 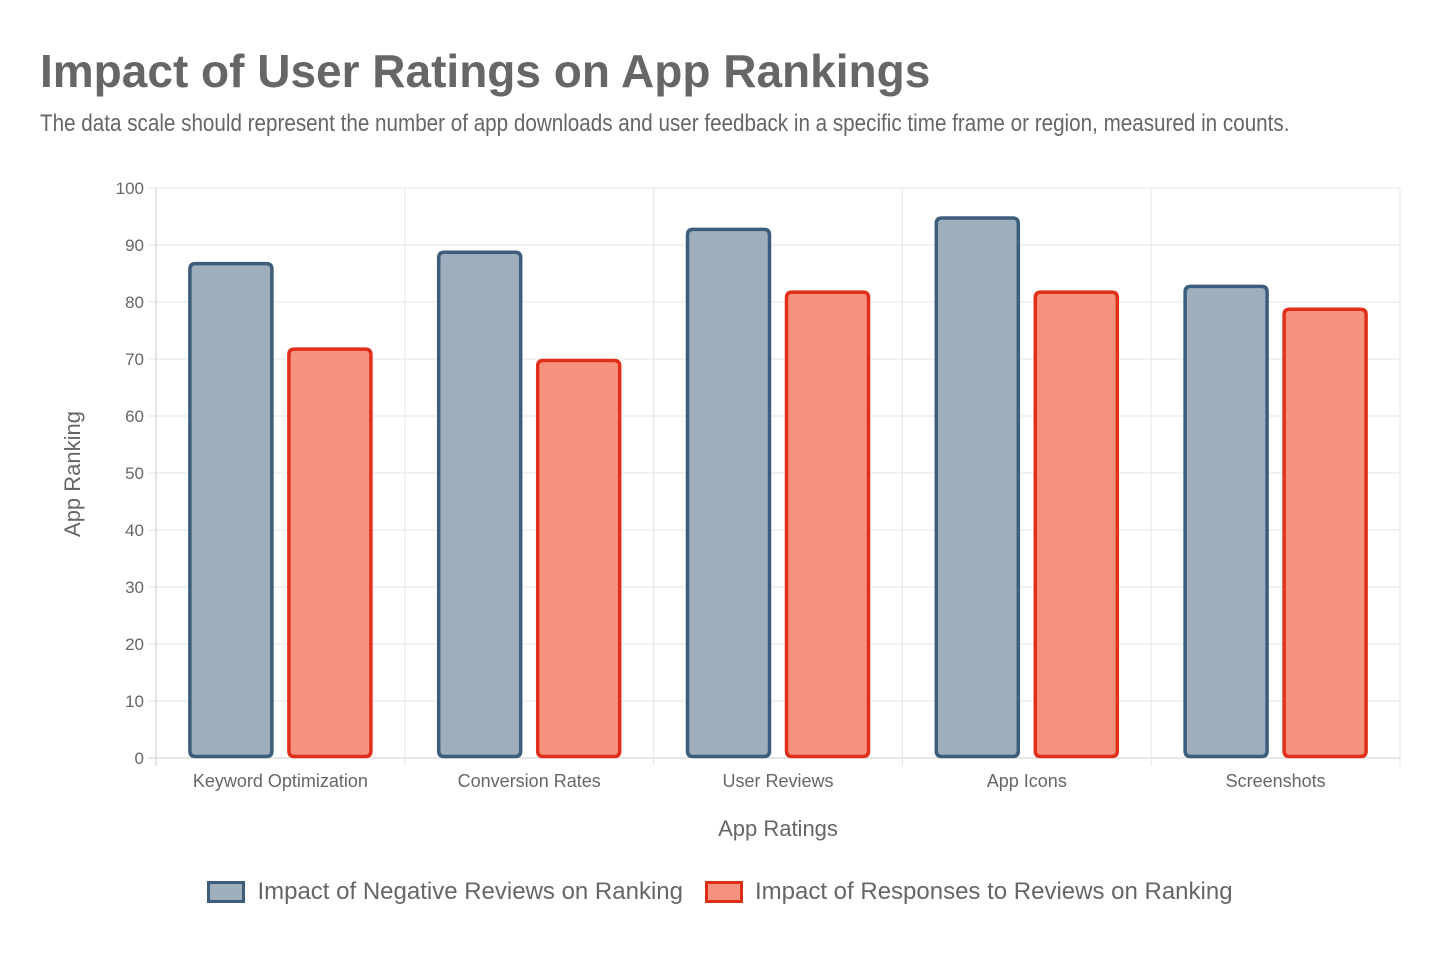 I want to click on y-tick-label: 90, so click(x=134, y=245).